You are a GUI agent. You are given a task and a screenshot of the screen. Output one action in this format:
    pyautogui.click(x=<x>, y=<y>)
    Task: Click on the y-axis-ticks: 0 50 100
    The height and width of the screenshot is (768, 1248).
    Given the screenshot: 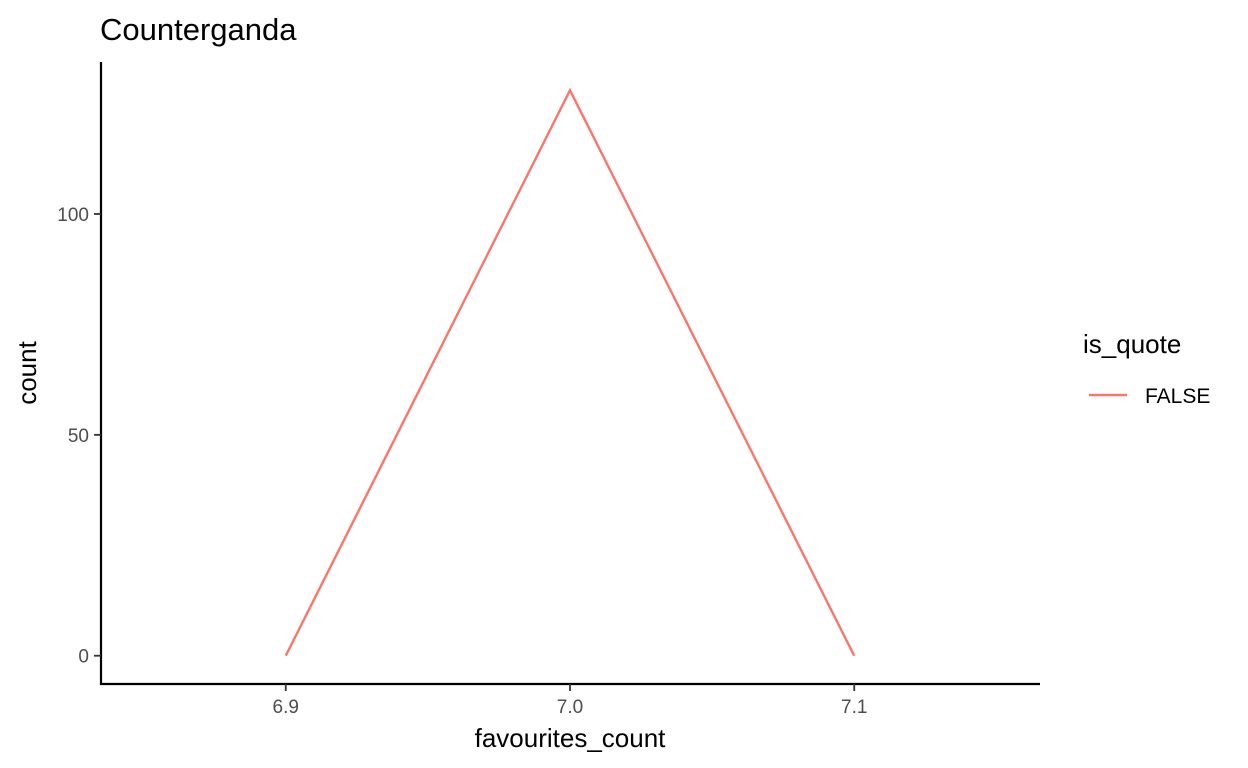 What is the action you would take?
    pyautogui.click(x=79, y=436)
    